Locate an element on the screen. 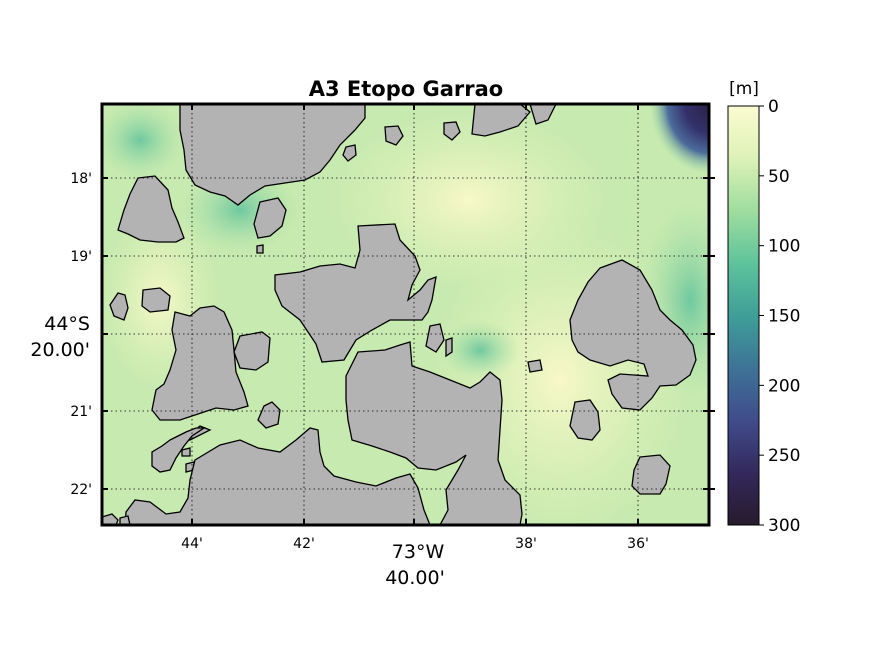  y-center-label-deg: 44°S is located at coordinates (67, 324).